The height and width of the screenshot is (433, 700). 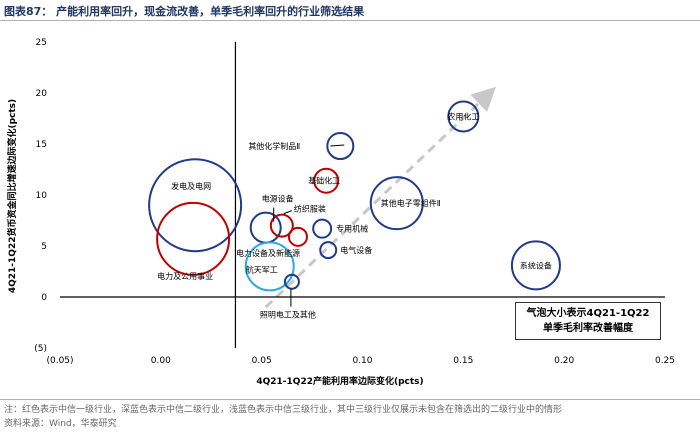 I want to click on bubble-label: 纺织服装, so click(x=310, y=209).